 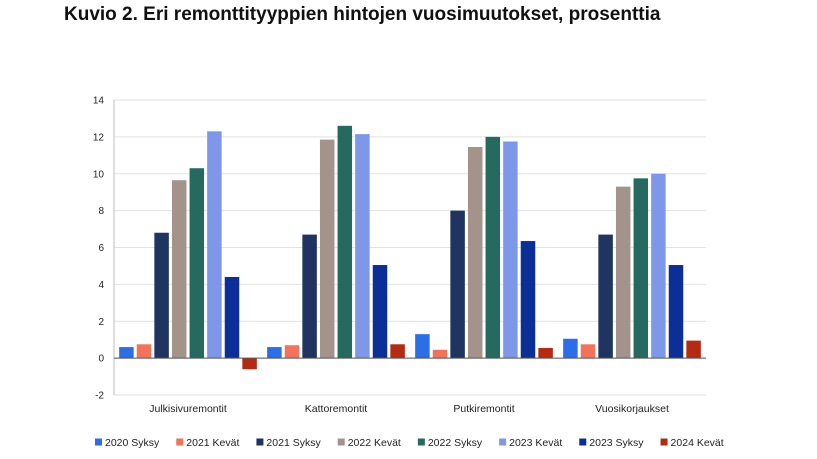 I want to click on legend-label: 2020 Syksy, so click(x=132, y=443).